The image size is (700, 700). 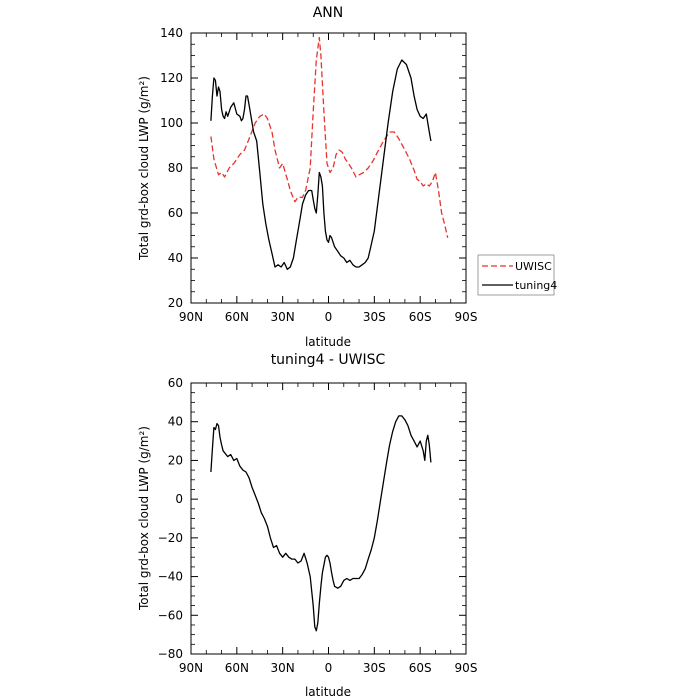 What do you see at coordinates (191, 668) in the screenshot?
I see `bottom-x-tick-label: 90N` at bounding box center [191, 668].